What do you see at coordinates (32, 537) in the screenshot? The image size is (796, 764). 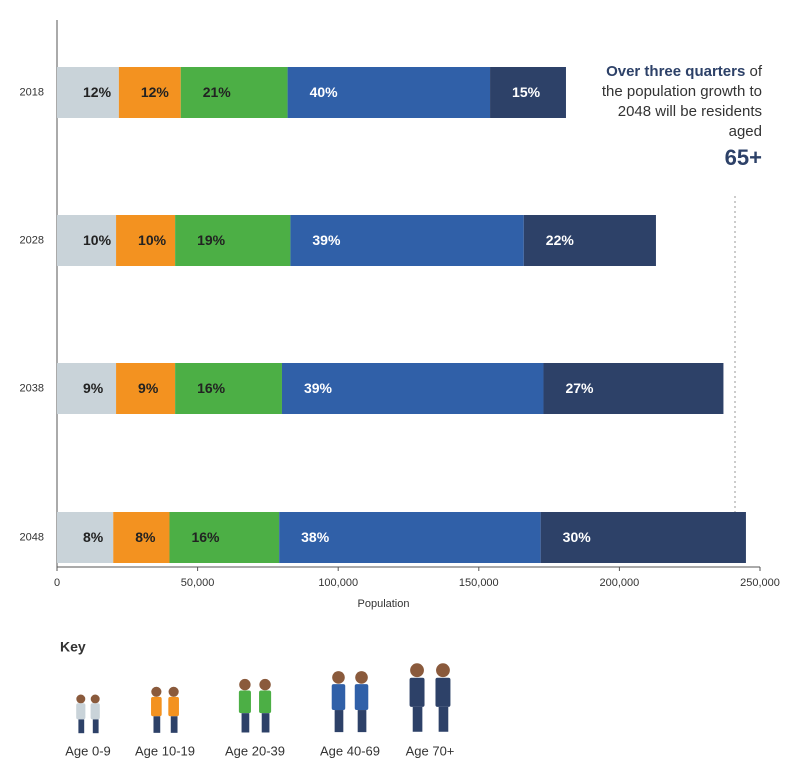 I see `y-tick-label: 2048` at bounding box center [32, 537].